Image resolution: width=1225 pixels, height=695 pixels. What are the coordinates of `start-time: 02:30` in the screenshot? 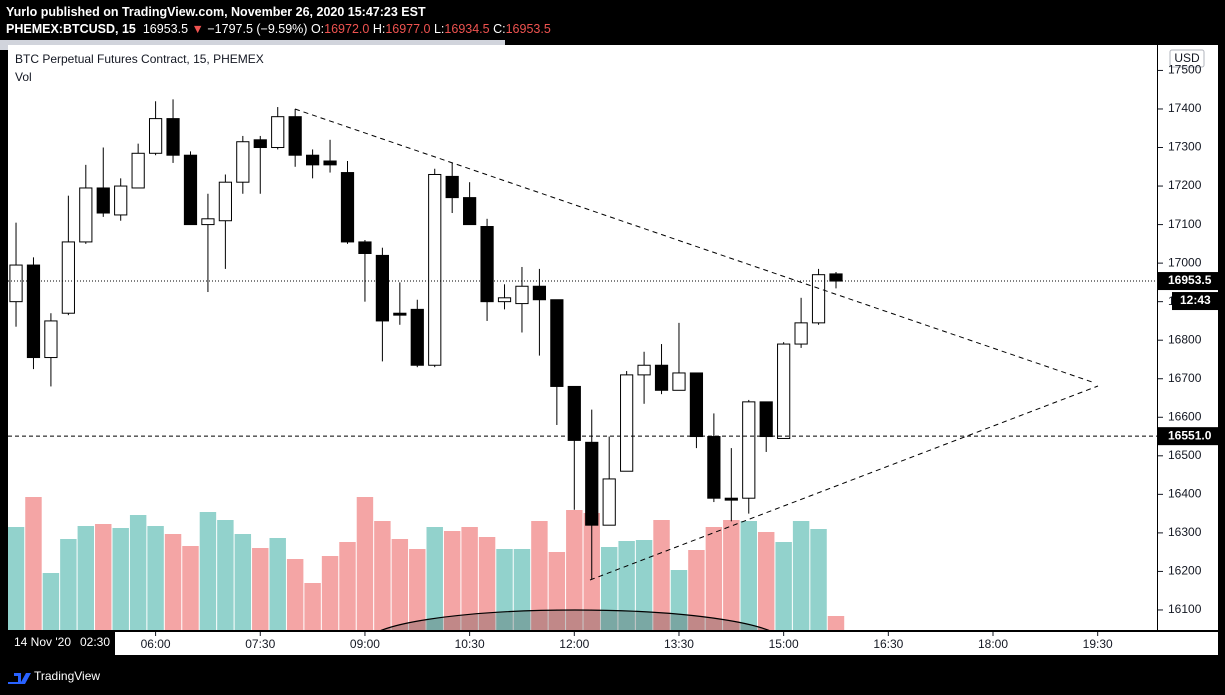 It's located at (95, 642).